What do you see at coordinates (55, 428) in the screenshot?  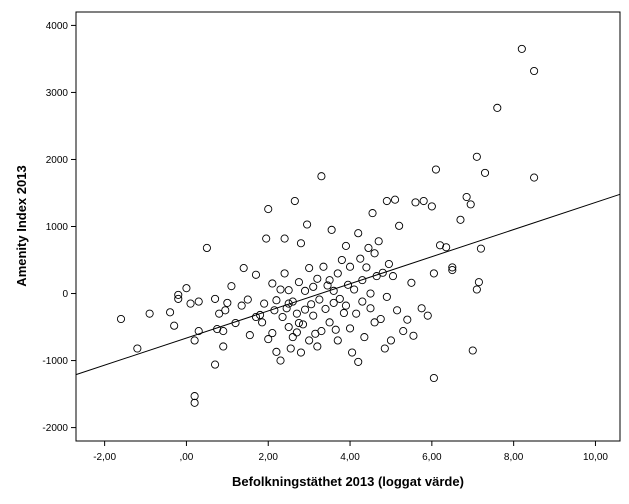 I see `y-tick-label: -2000` at bounding box center [55, 428].